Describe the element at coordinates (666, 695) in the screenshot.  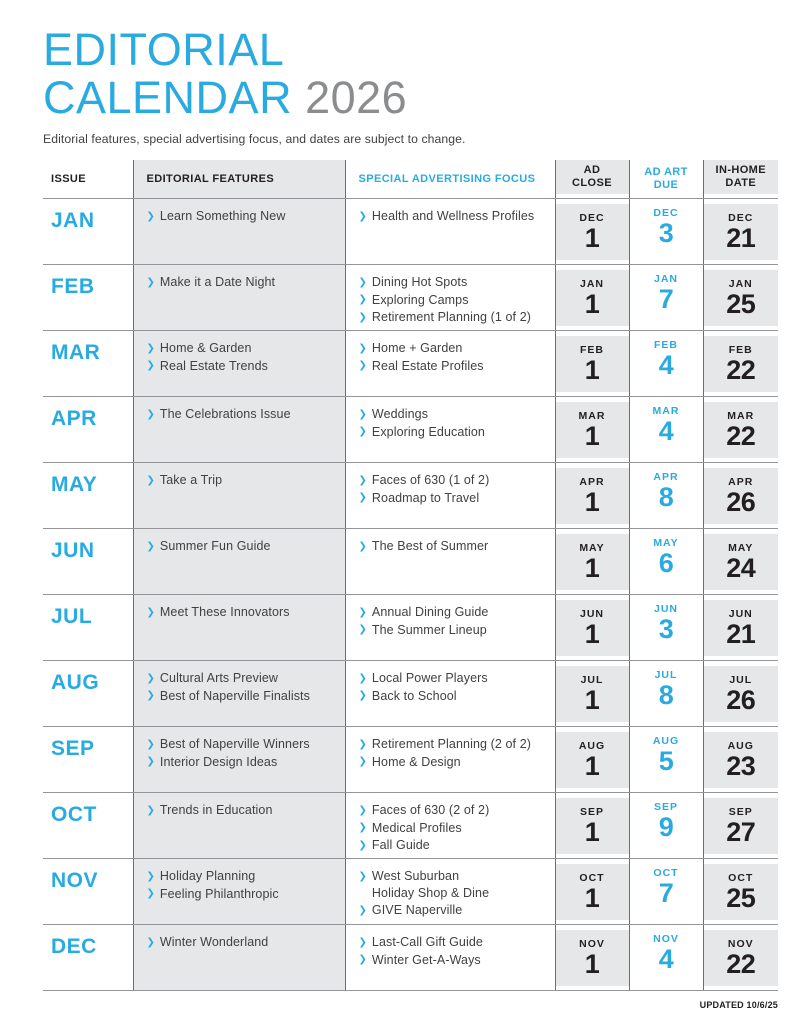
I see `date-day: 8` at that location.